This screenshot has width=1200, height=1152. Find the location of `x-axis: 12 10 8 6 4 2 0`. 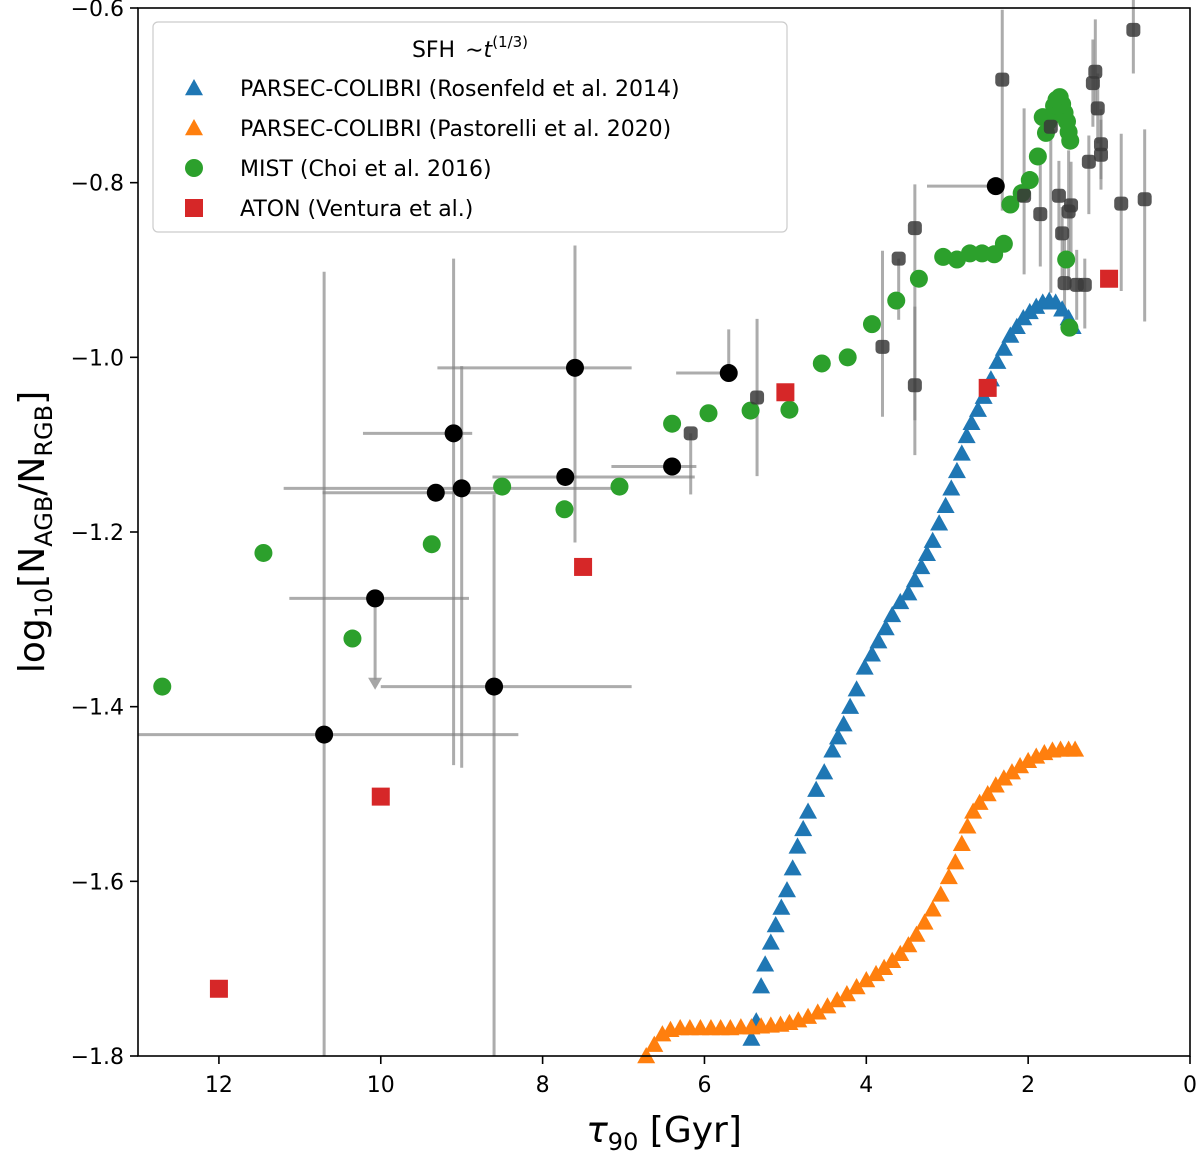

x-axis: 12 10 8 6 4 2 0 is located at coordinates (701, 1077).